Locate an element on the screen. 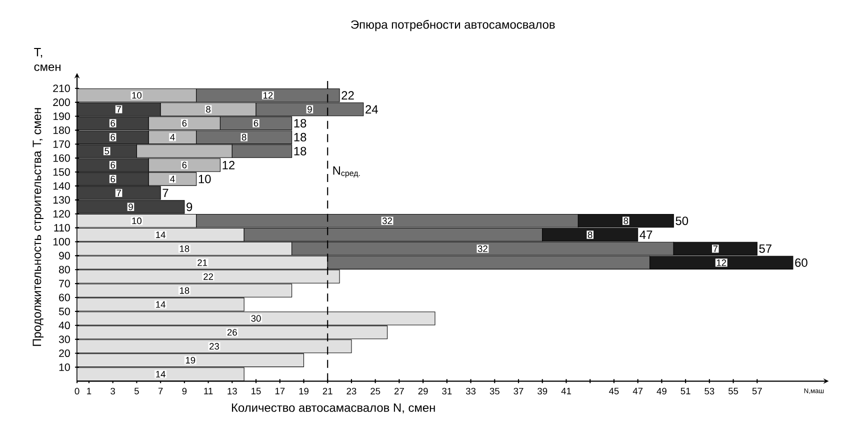 Image resolution: width=850 pixels, height=440 pixels. total-label: 60 is located at coordinates (801, 263).